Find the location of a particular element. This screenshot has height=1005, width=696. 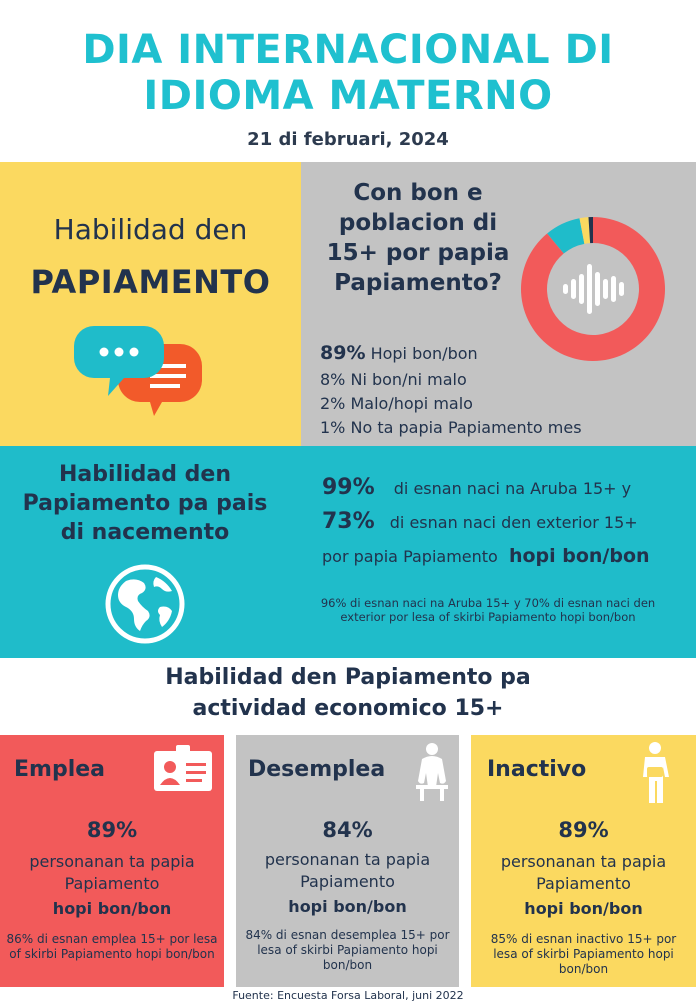

habilidad-label: Habilidad den is located at coordinates (150, 229).